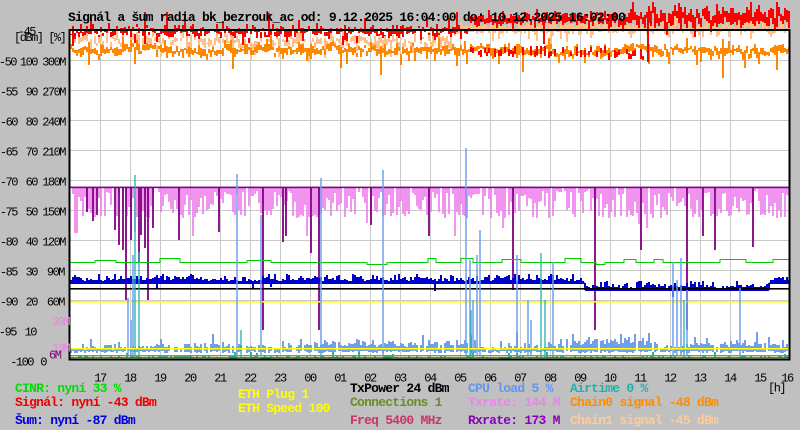  I want to click on svg-text: 90, so click(32, 93).